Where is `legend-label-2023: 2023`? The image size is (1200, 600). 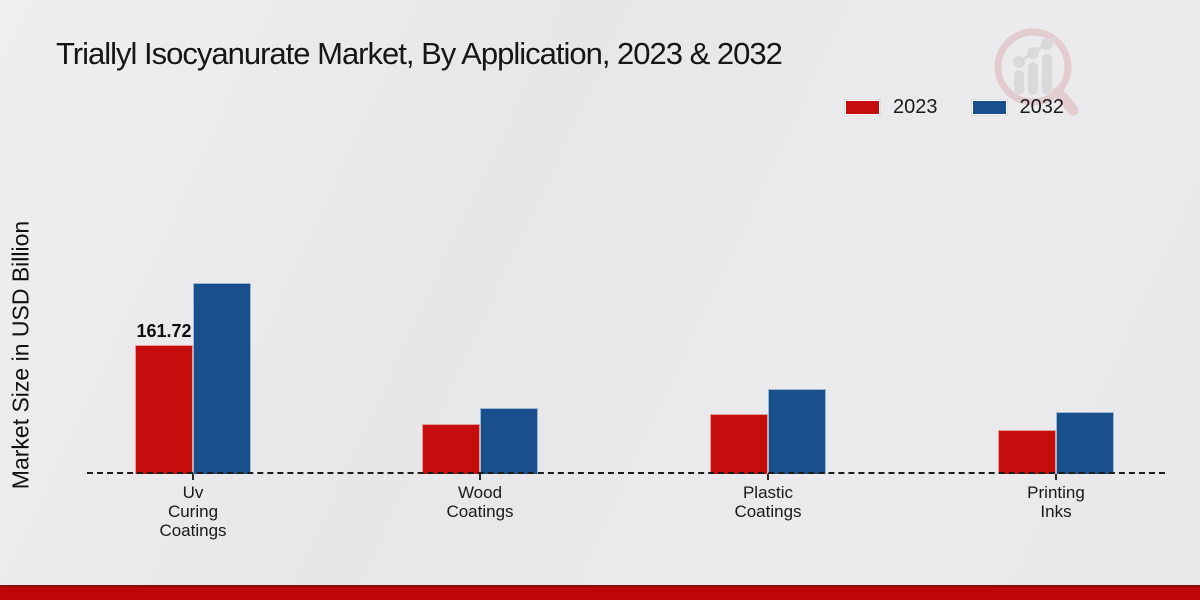 legend-label-2023: 2023 is located at coordinates (915, 107).